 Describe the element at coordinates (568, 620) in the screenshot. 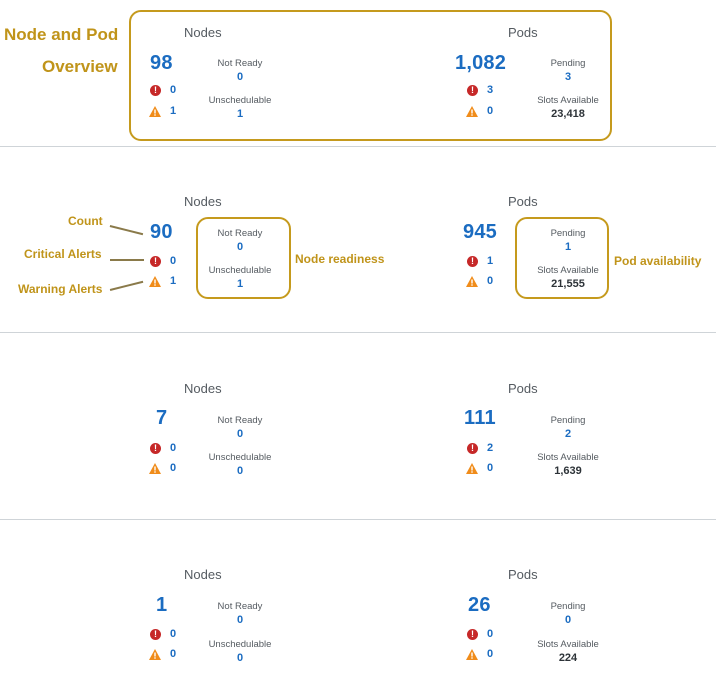

I see `pending-value: 0` at that location.